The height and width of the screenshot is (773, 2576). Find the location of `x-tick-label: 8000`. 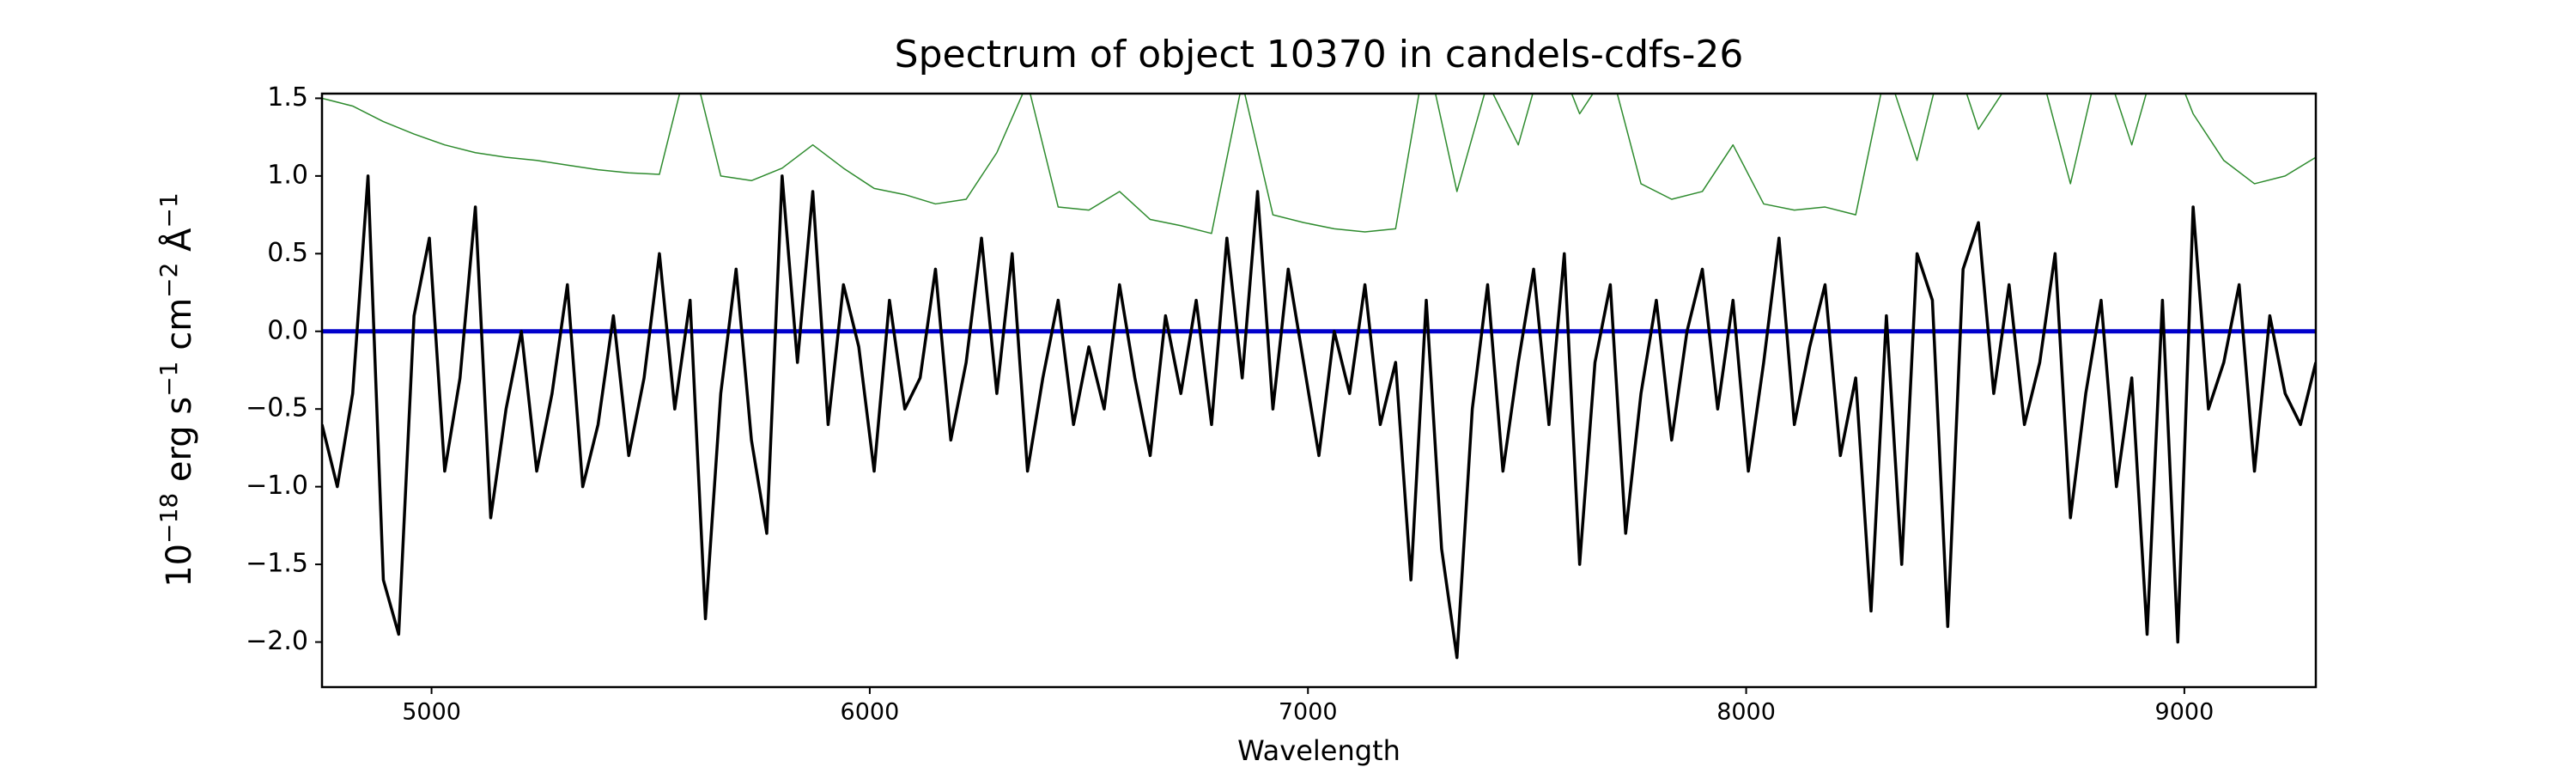

x-tick-label: 8000 is located at coordinates (1746, 712).